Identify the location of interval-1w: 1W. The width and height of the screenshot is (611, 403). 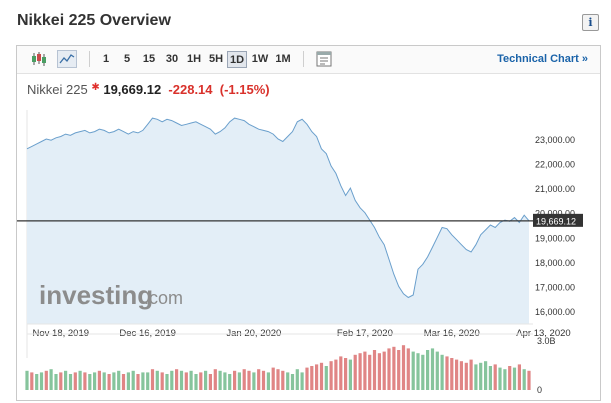
(260, 59).